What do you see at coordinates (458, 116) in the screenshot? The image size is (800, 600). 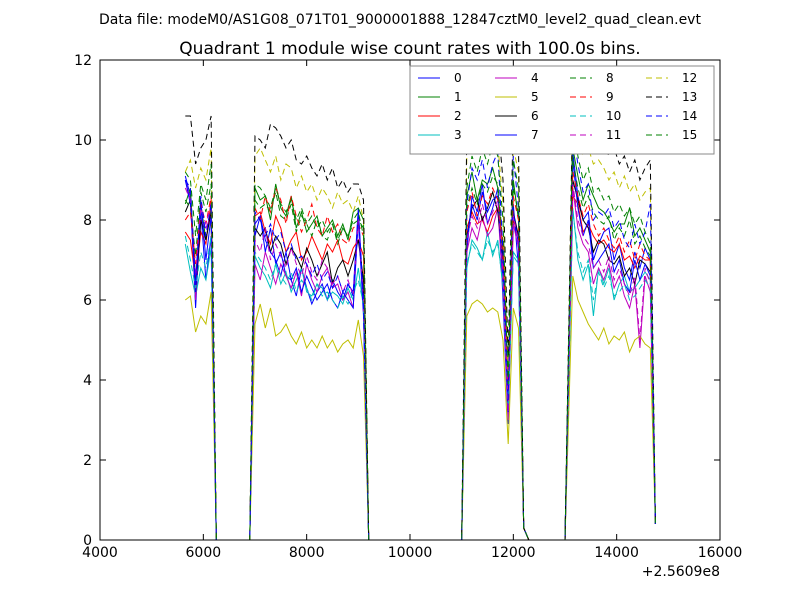 I see `legend-label-2: 2` at bounding box center [458, 116].